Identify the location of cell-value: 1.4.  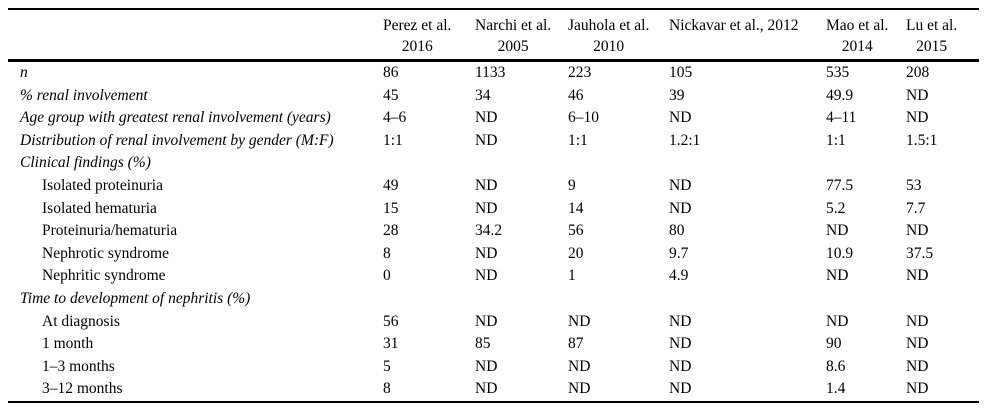
(836, 389).